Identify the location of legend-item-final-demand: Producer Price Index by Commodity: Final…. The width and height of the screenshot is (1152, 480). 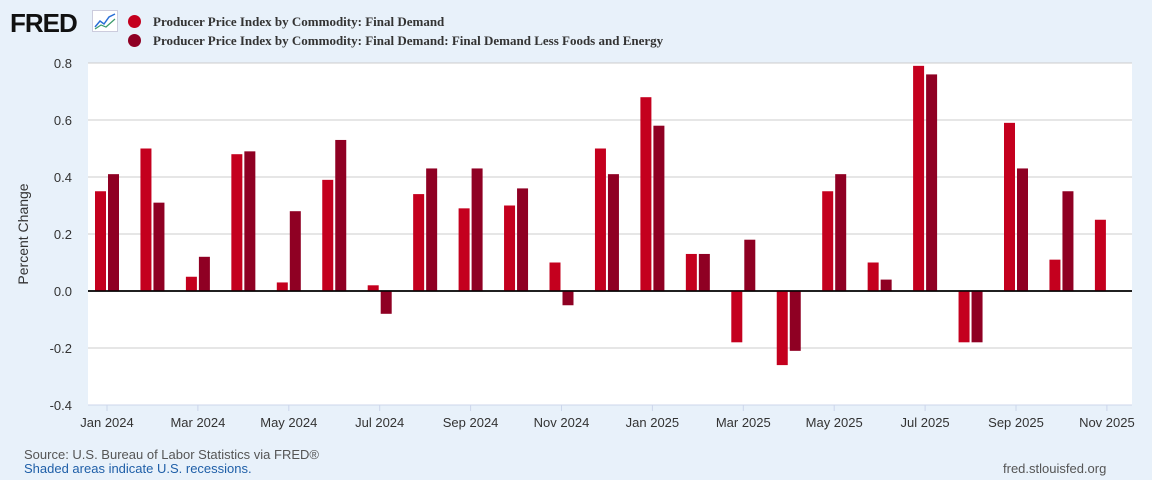
(395, 21).